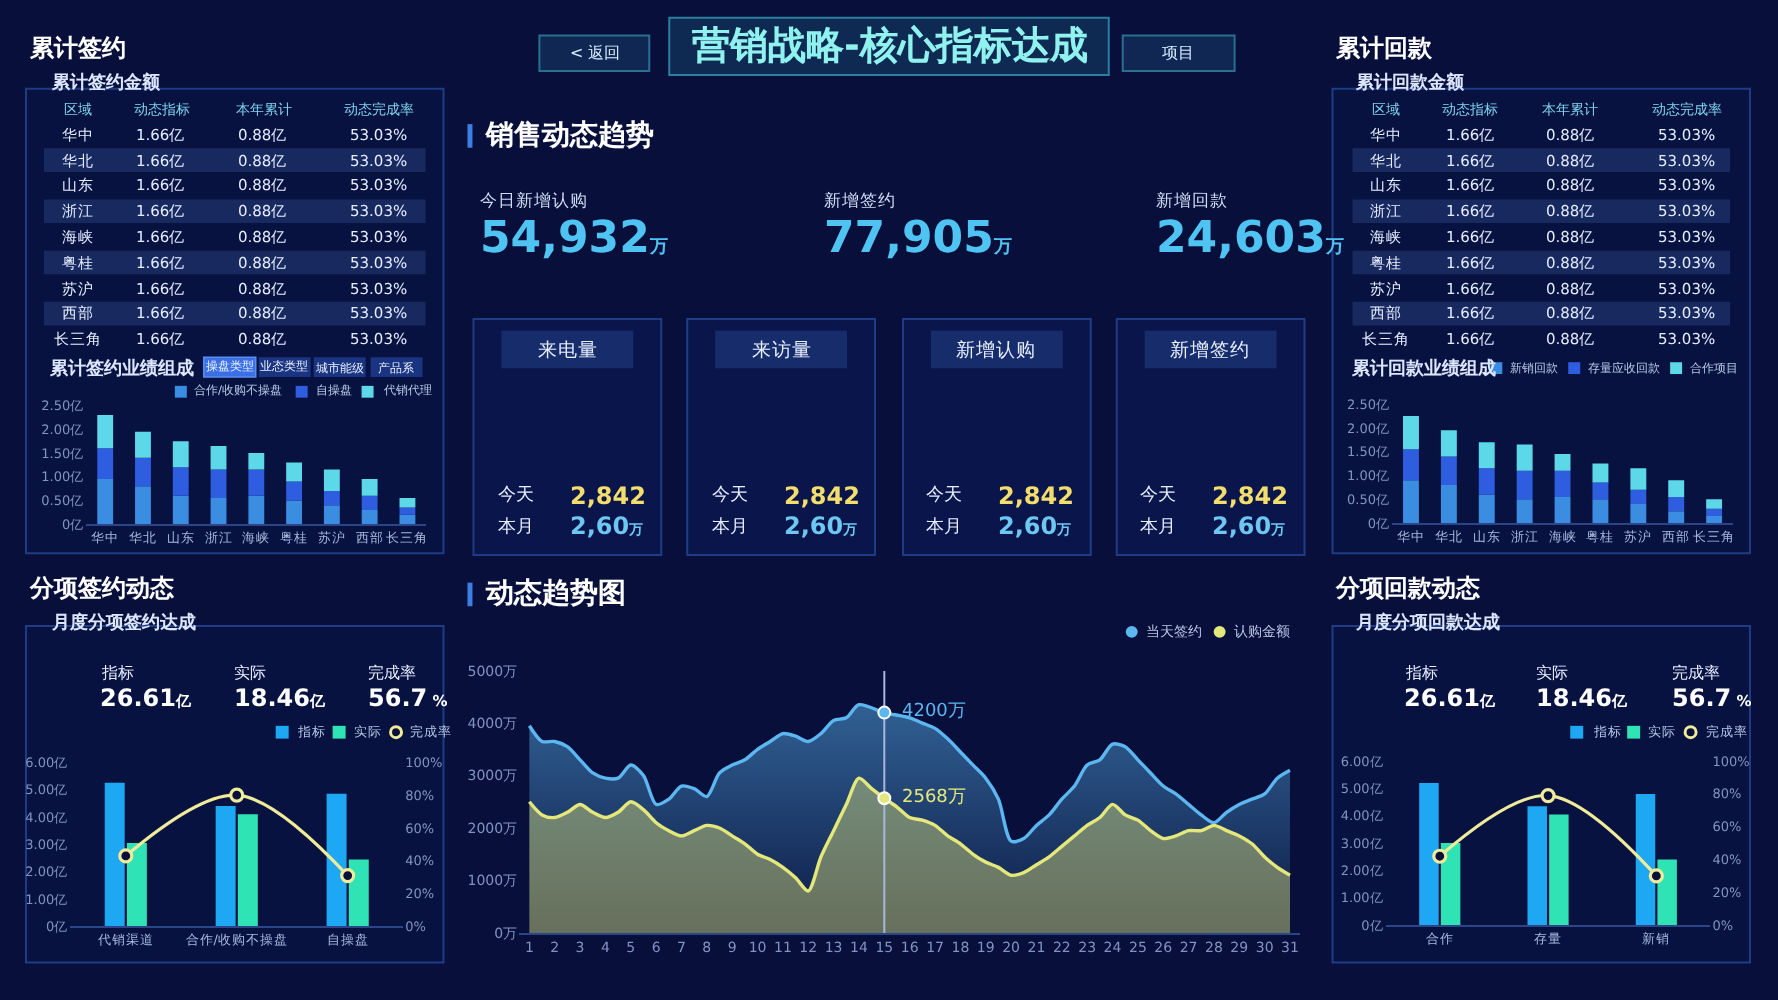 This screenshot has width=1778, height=1000. I want to click on text: 营销战略-核心指标达成, so click(889, 46).